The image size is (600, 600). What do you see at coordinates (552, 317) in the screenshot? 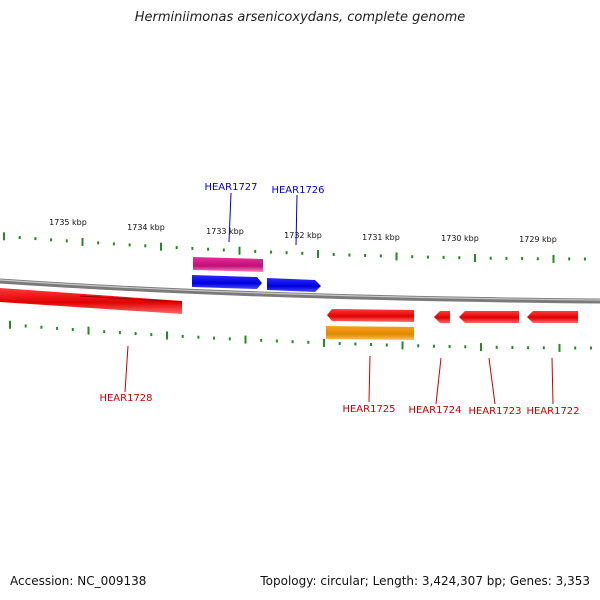
I see `gene-hear1722-arrow` at bounding box center [552, 317].